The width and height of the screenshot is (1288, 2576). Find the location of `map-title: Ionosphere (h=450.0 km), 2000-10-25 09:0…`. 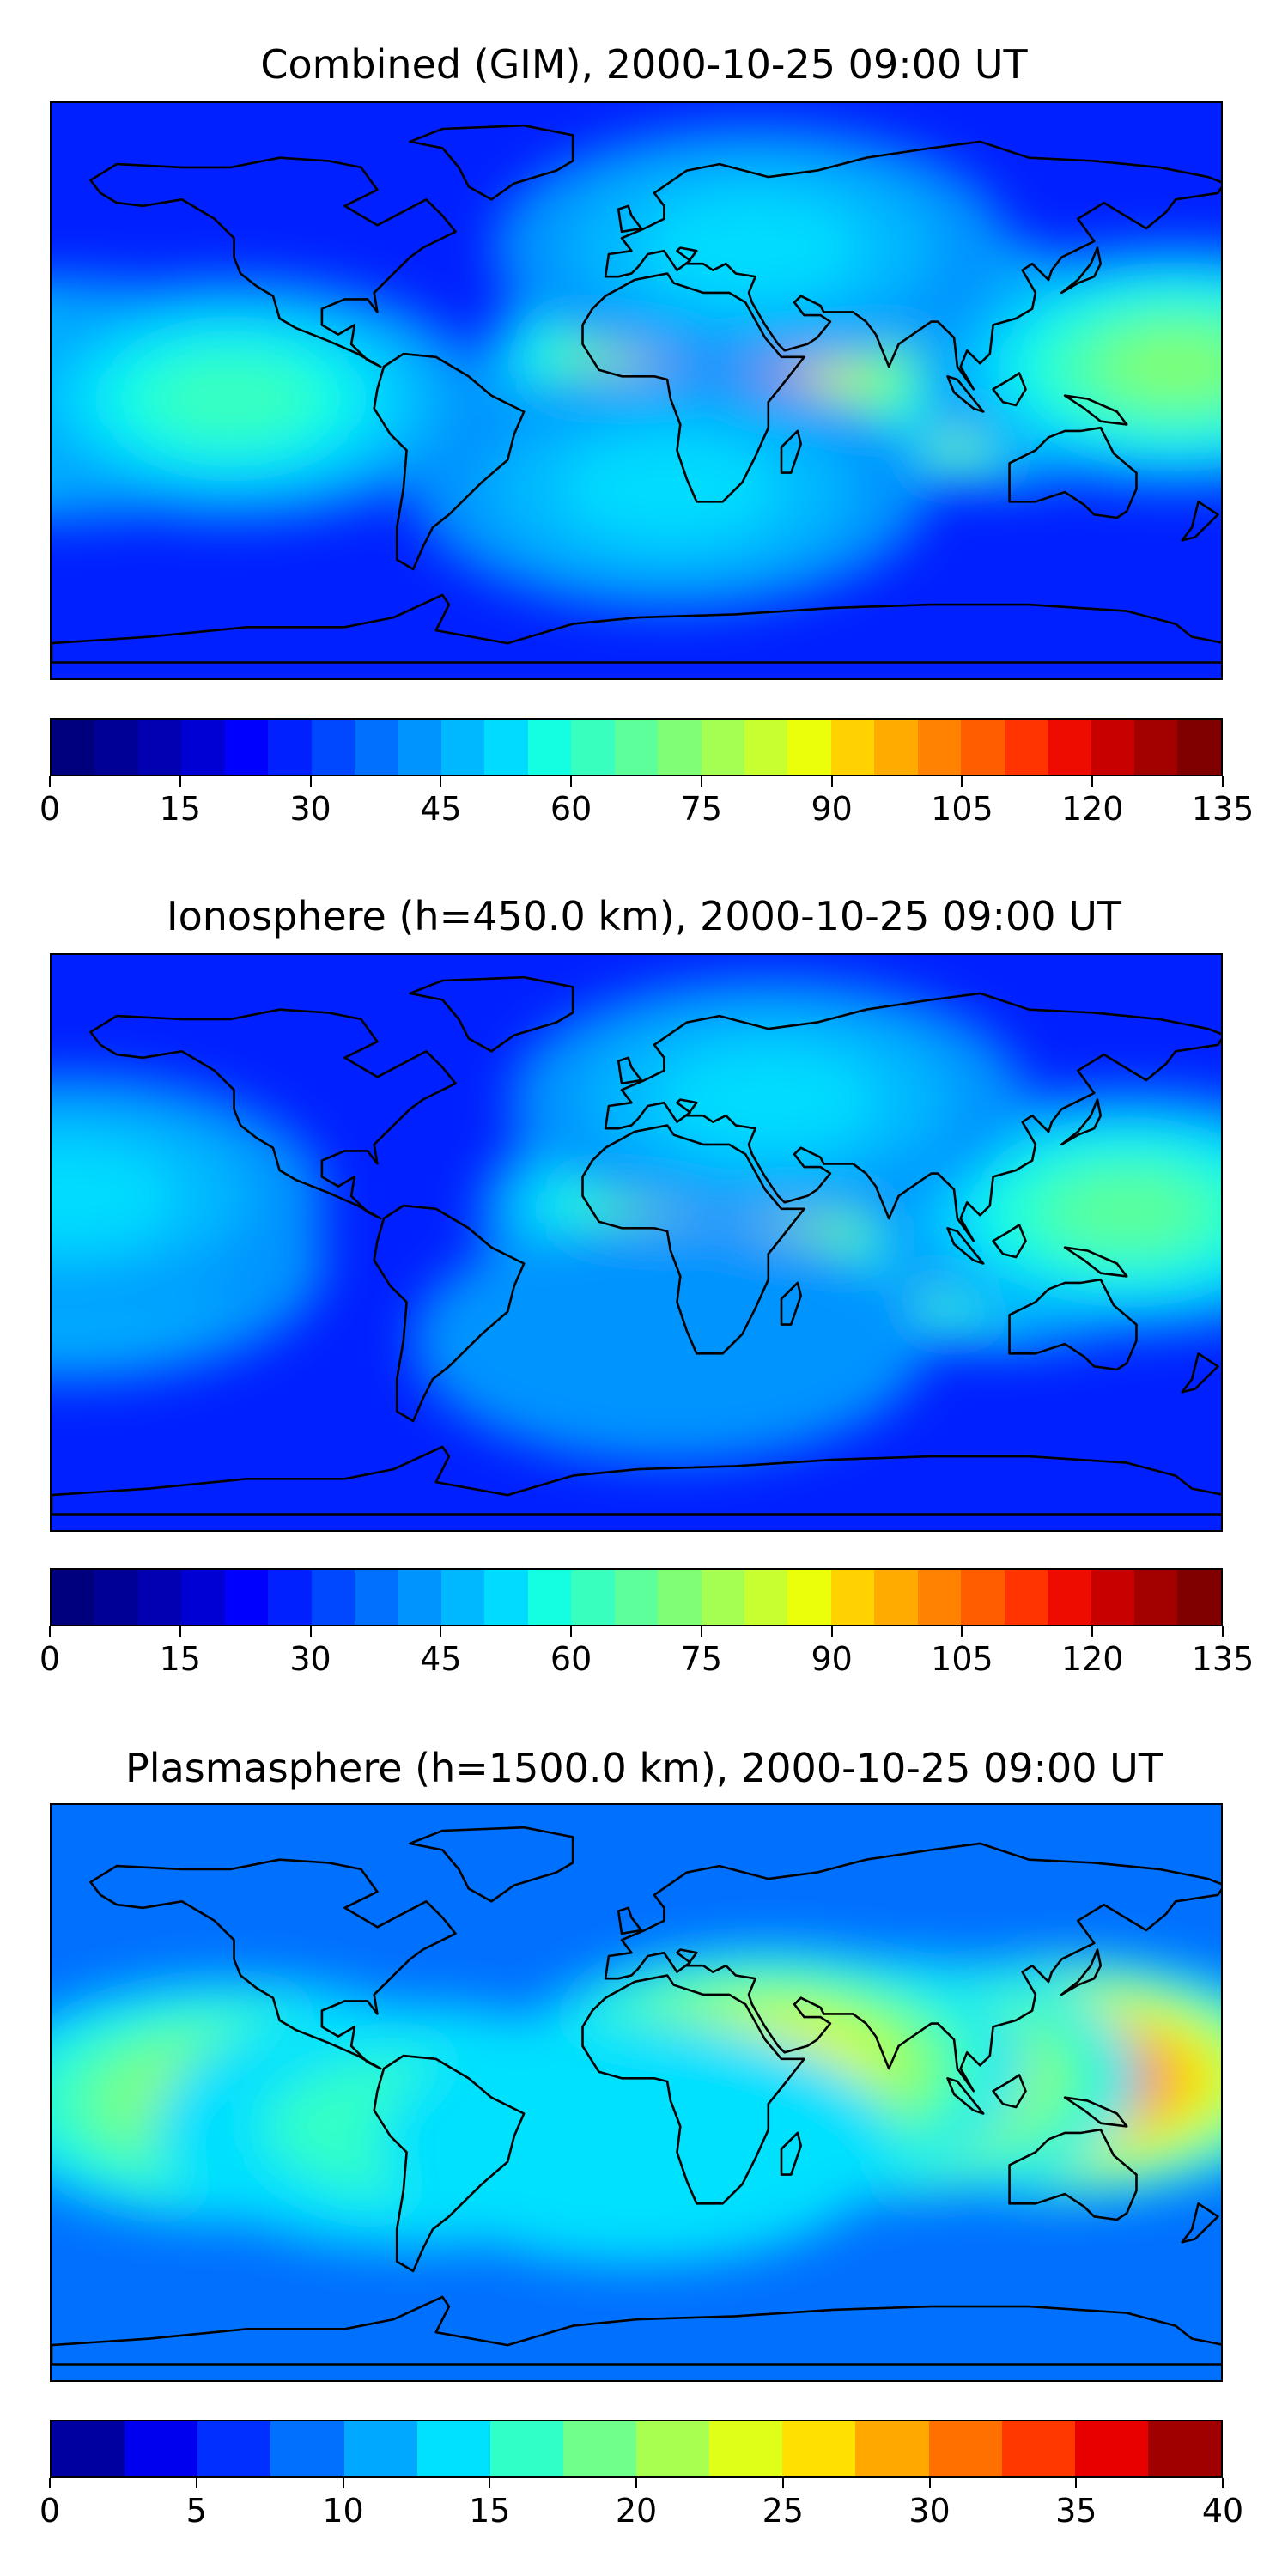

map-title: Ionosphere (h=450.0 km), 2000-10-25 09:0… is located at coordinates (644, 916).